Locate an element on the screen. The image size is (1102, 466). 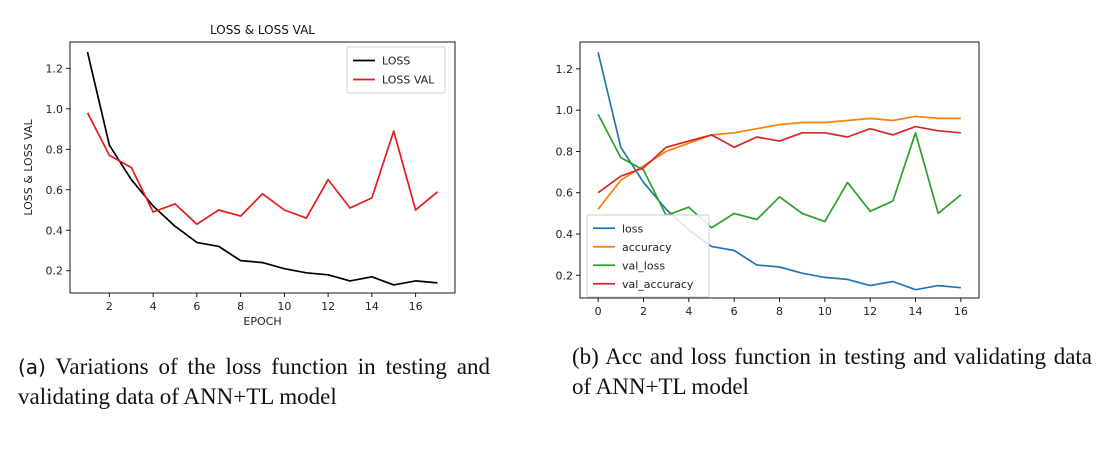
x-axis-label: EPOCH is located at coordinates (262, 321).